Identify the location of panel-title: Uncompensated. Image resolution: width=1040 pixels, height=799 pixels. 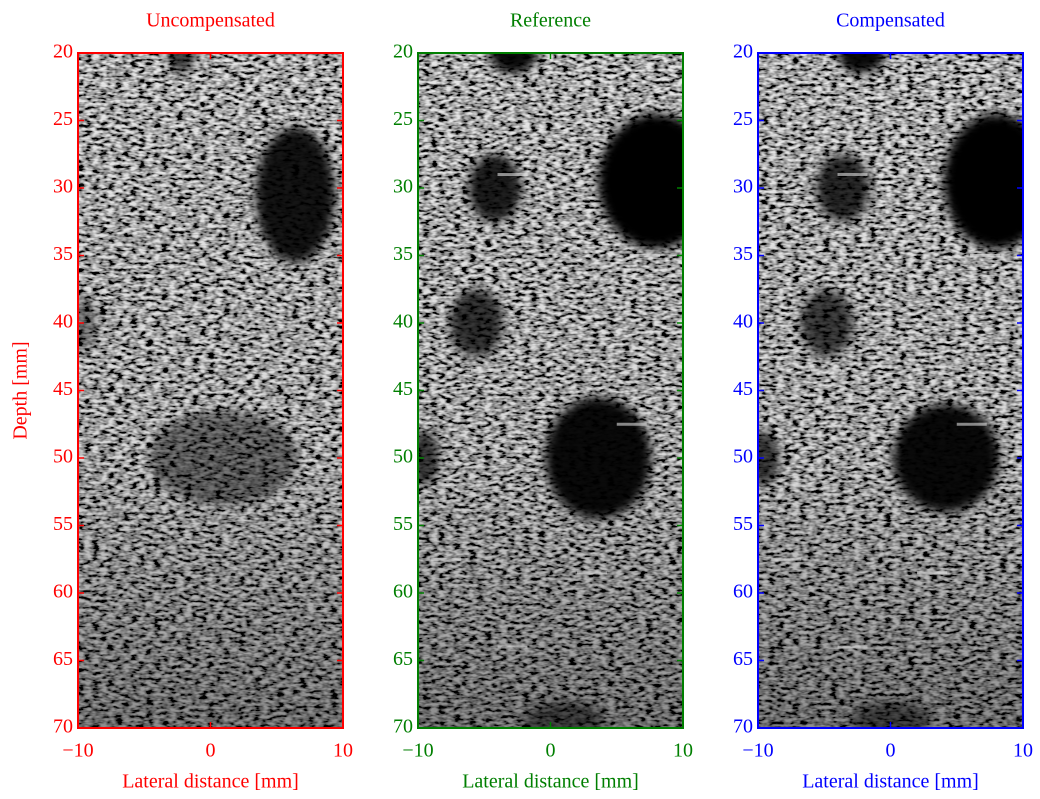
(210, 21).